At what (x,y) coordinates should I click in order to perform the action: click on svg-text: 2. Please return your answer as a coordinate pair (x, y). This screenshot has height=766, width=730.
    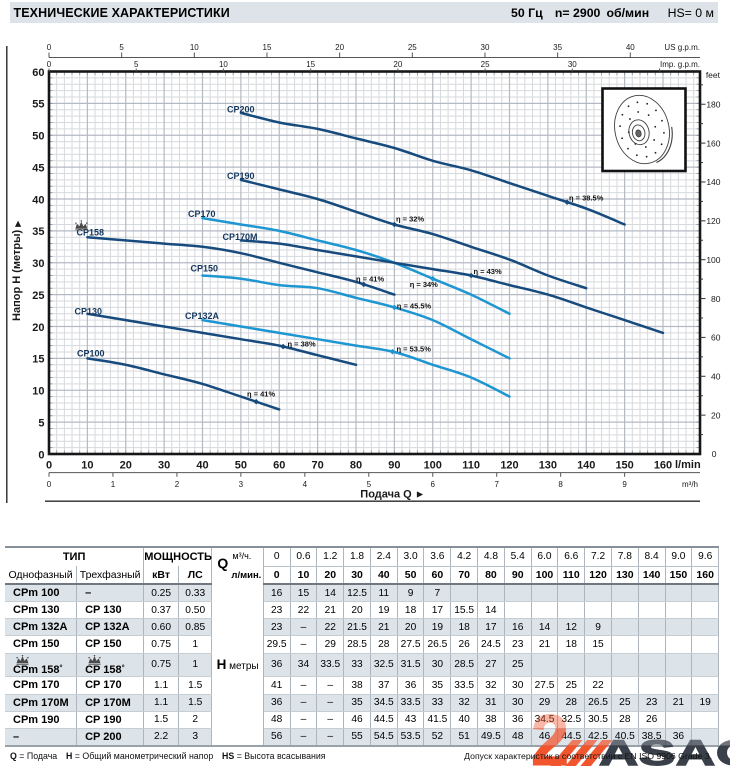
    Looking at the image, I should click on (177, 484).